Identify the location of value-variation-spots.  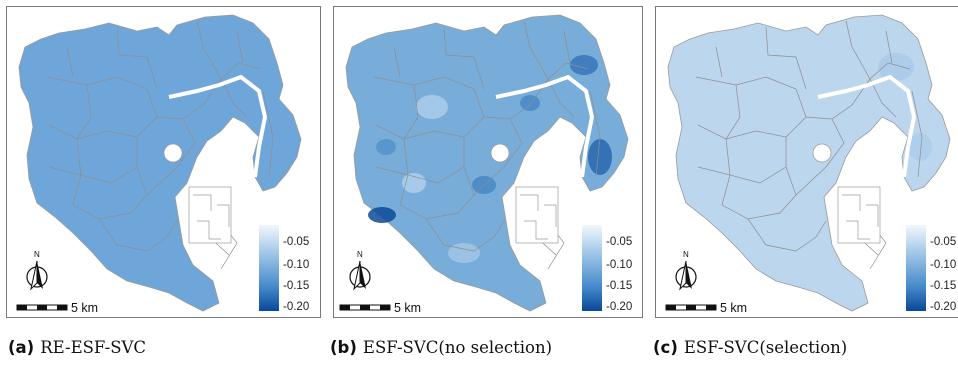
(905, 107).